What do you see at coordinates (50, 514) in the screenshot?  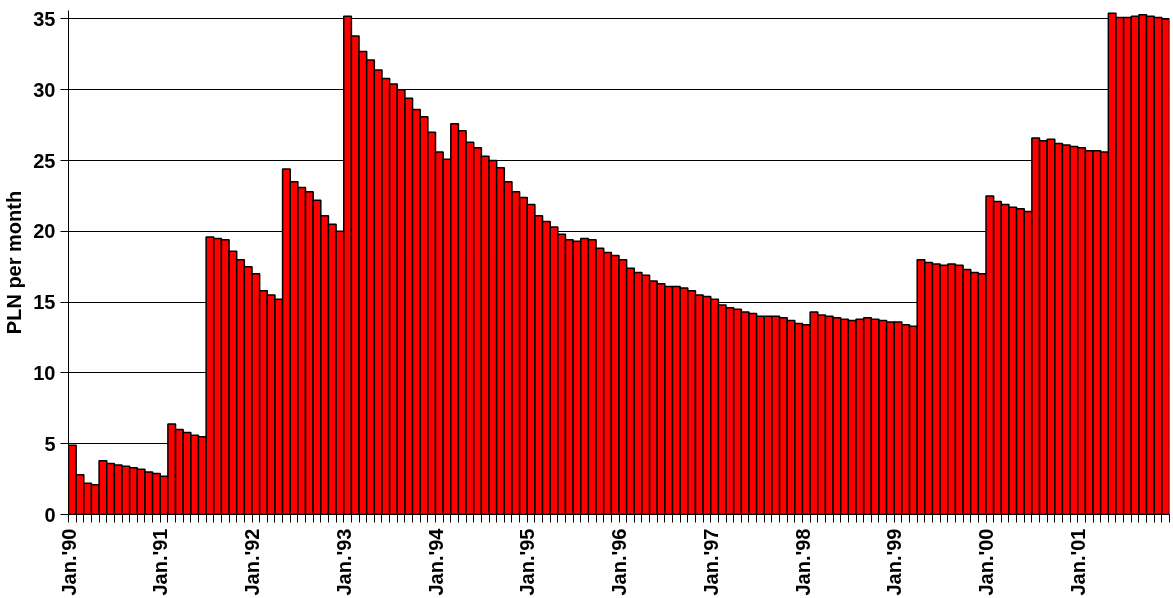 I see `y-tick-label: 0` at bounding box center [50, 514].